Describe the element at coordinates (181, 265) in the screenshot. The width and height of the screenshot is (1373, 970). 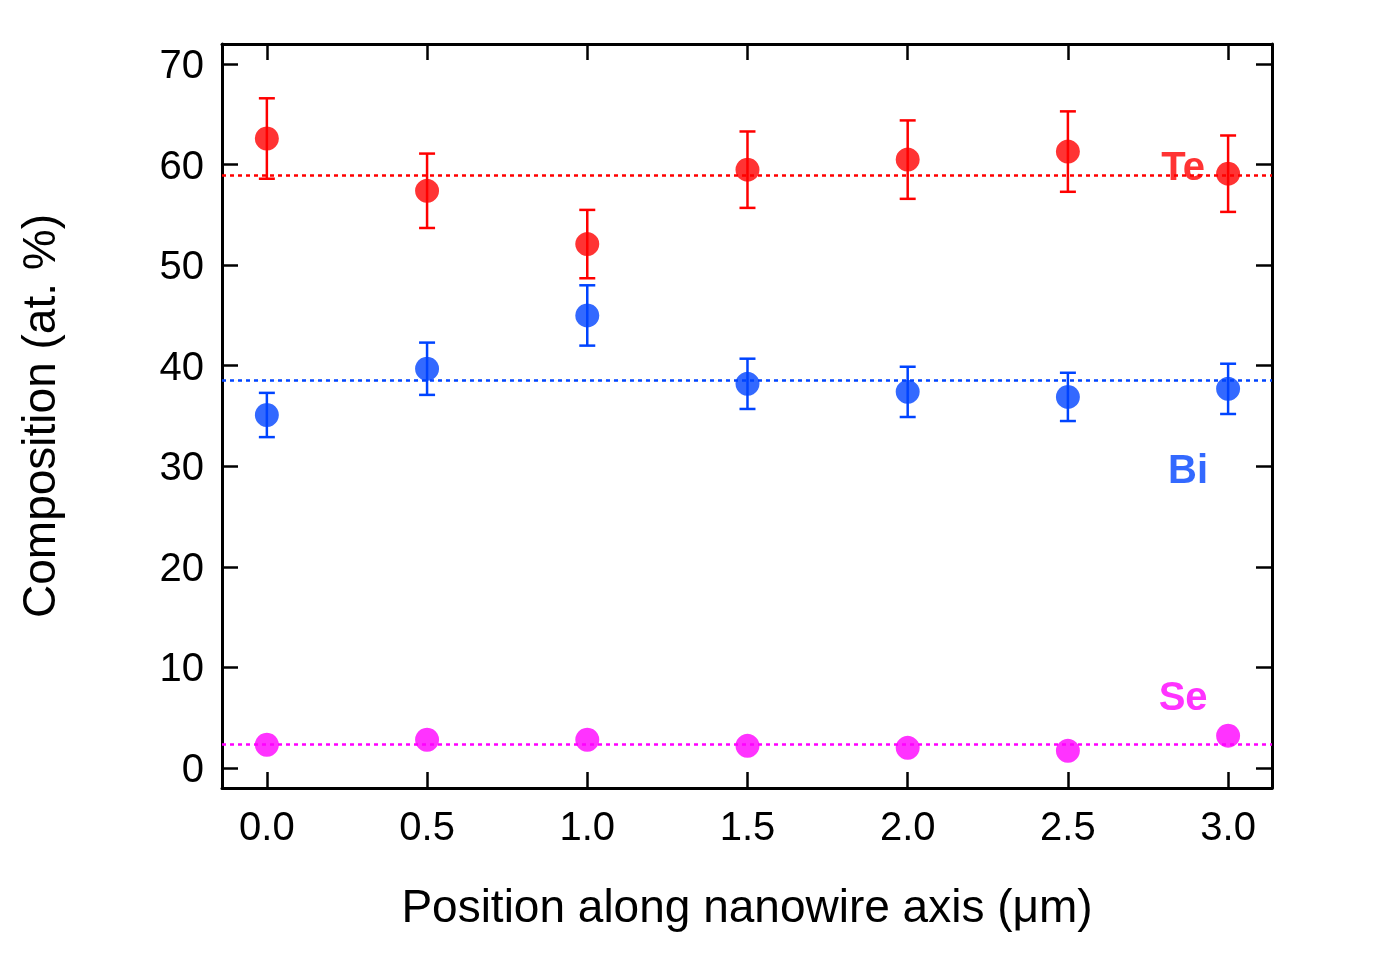
I see `y-tick-label: 50` at that location.